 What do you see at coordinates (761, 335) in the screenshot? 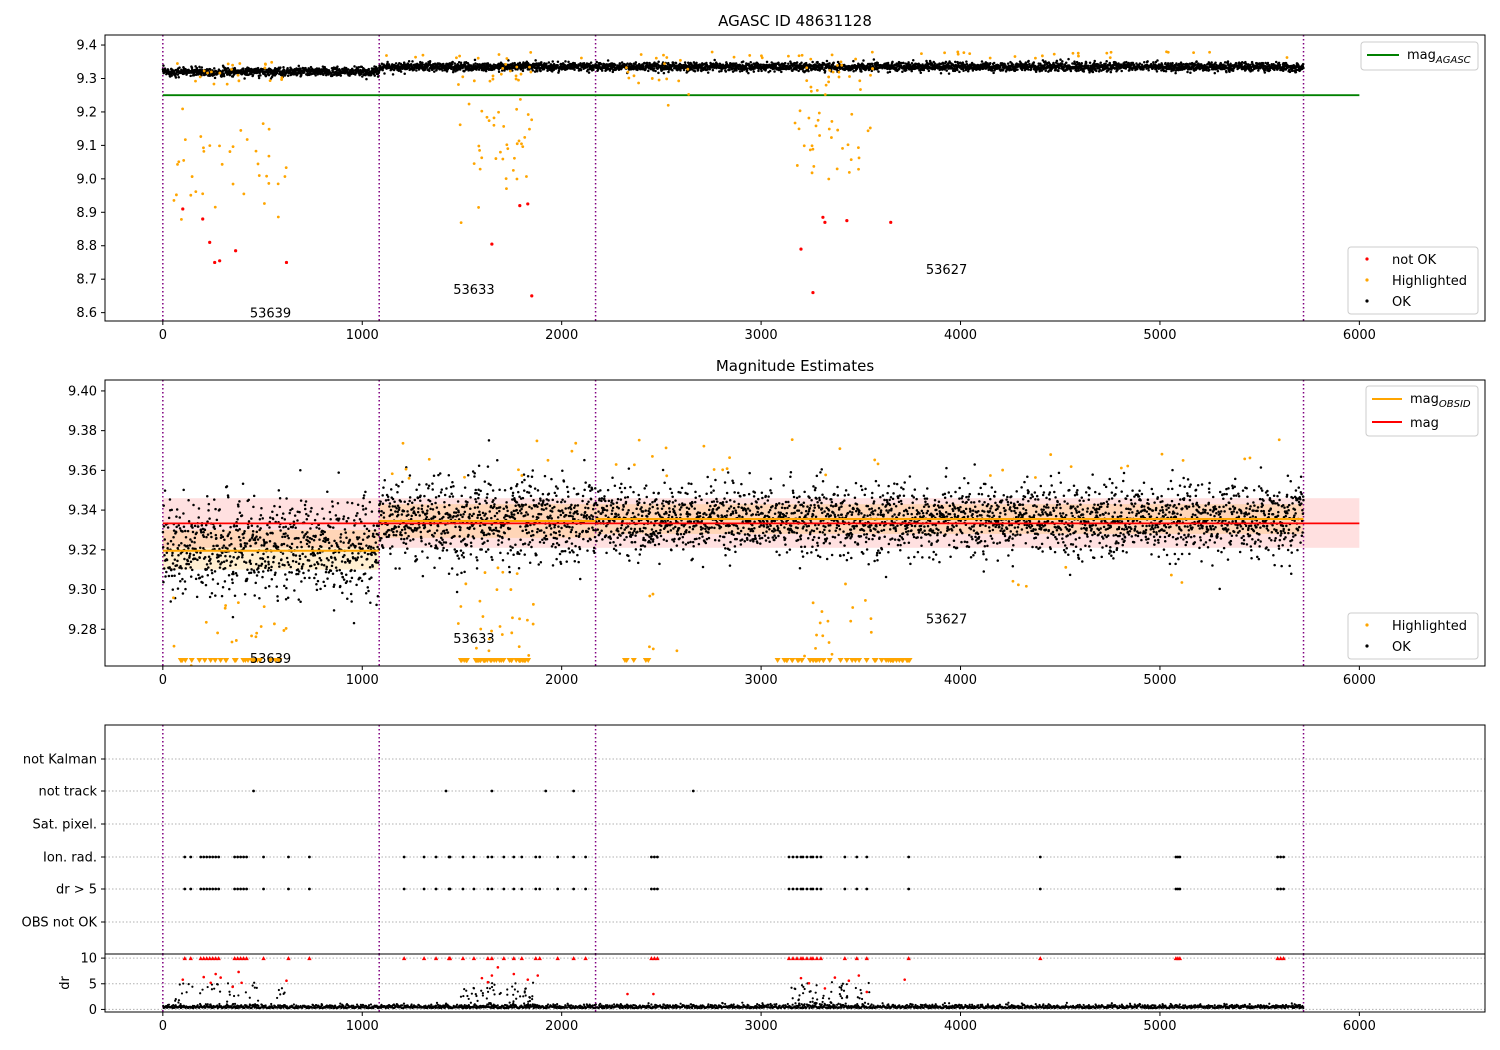
I see `p1-xtick-label: 3000` at bounding box center [761, 335].